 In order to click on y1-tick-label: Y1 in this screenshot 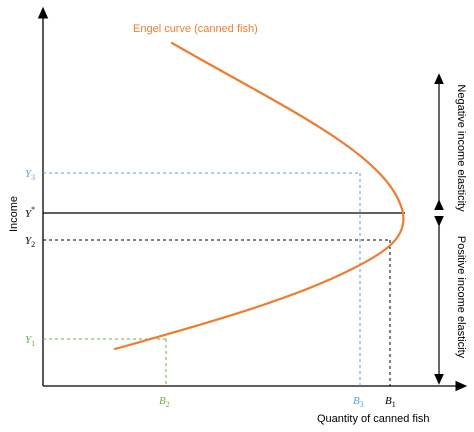, I will do `click(30, 341)`.